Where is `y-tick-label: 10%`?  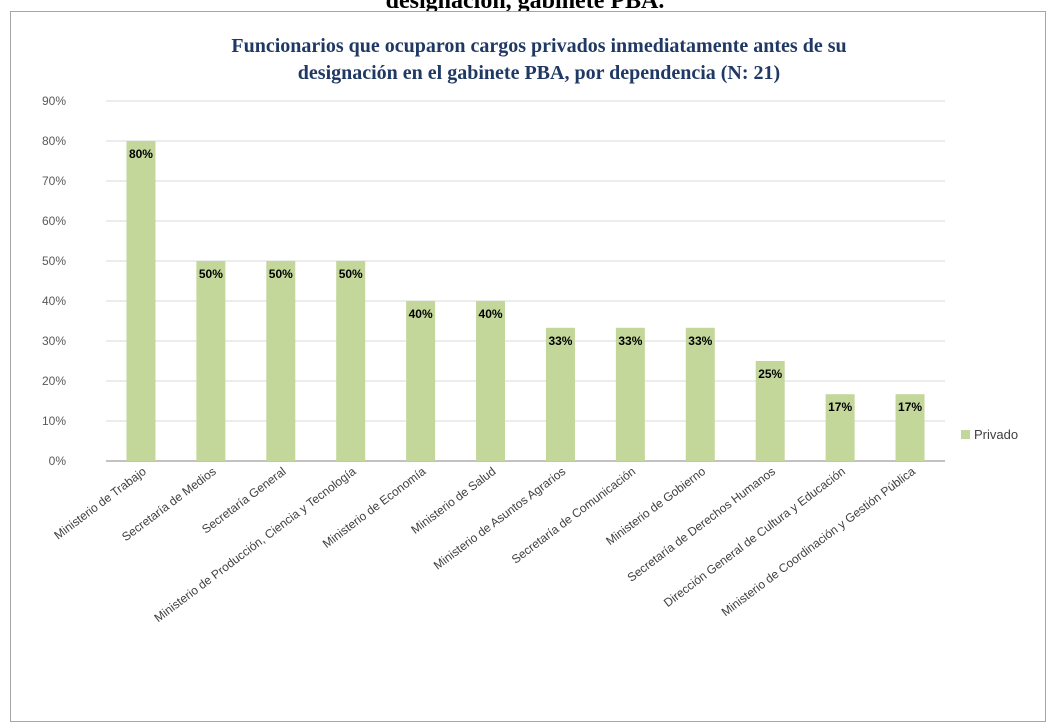 y-tick-label: 10% is located at coordinates (54, 421).